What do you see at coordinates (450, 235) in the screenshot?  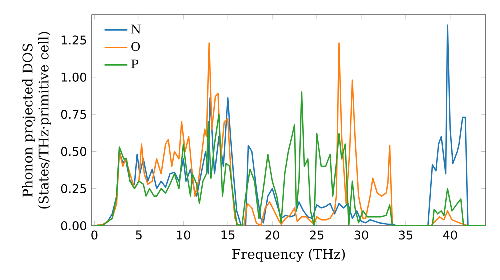 I see `x-tick-label: 40` at bounding box center [450, 235].